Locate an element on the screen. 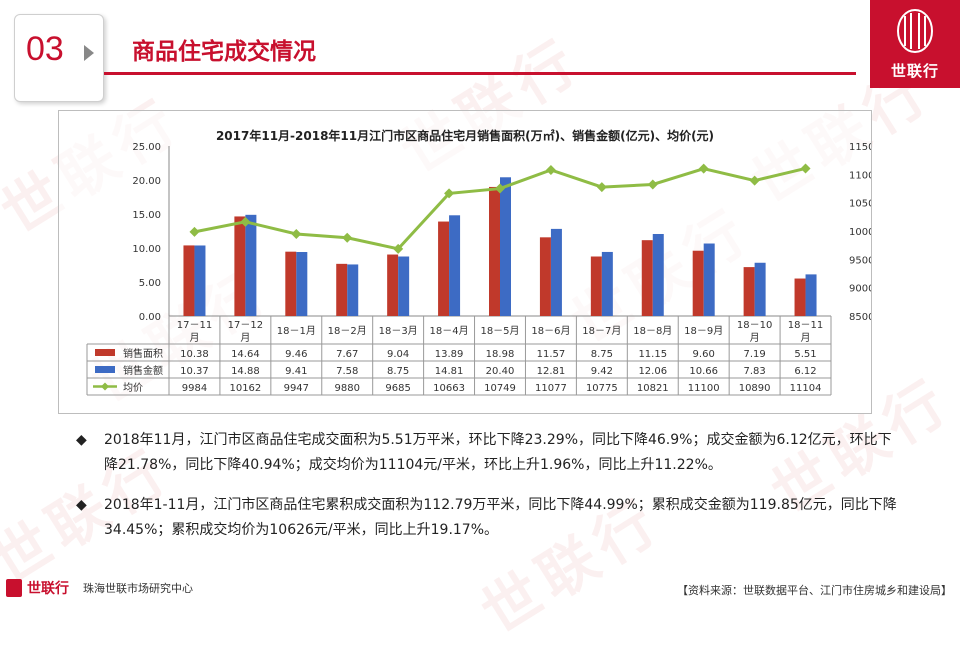 Image resolution: width=960 pixels, height=650 pixels. data-label: 14.64 is located at coordinates (245, 354).